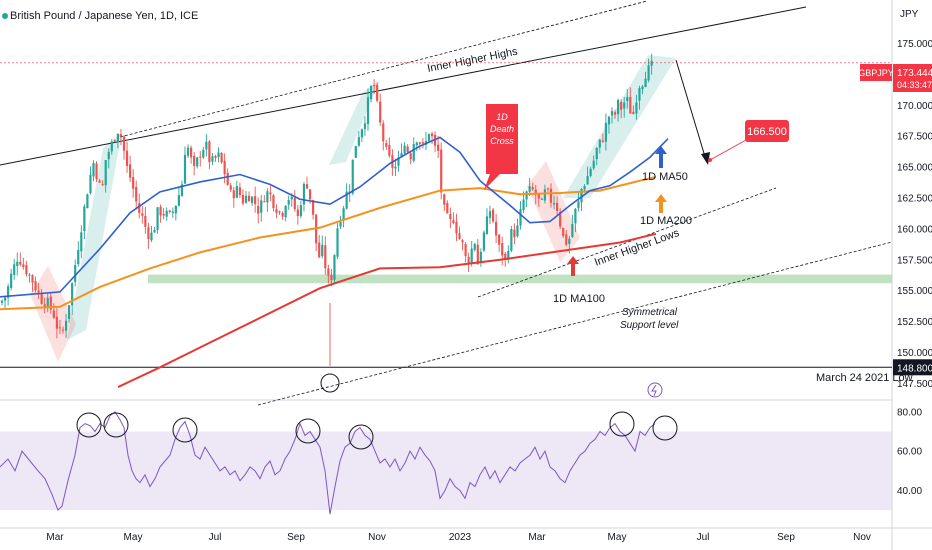 This screenshot has height=550, width=932. Describe the element at coordinates (914, 73) in the screenshot. I see `last-price-label: 173.444` at that location.